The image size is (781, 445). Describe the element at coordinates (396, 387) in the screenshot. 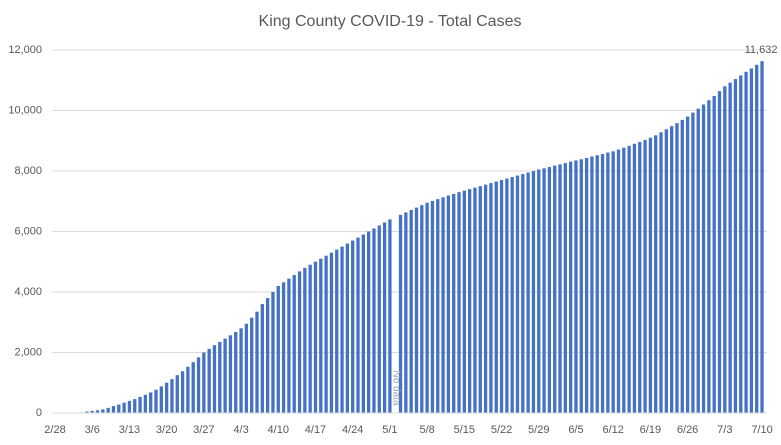

I see `annotation: No data` at that location.